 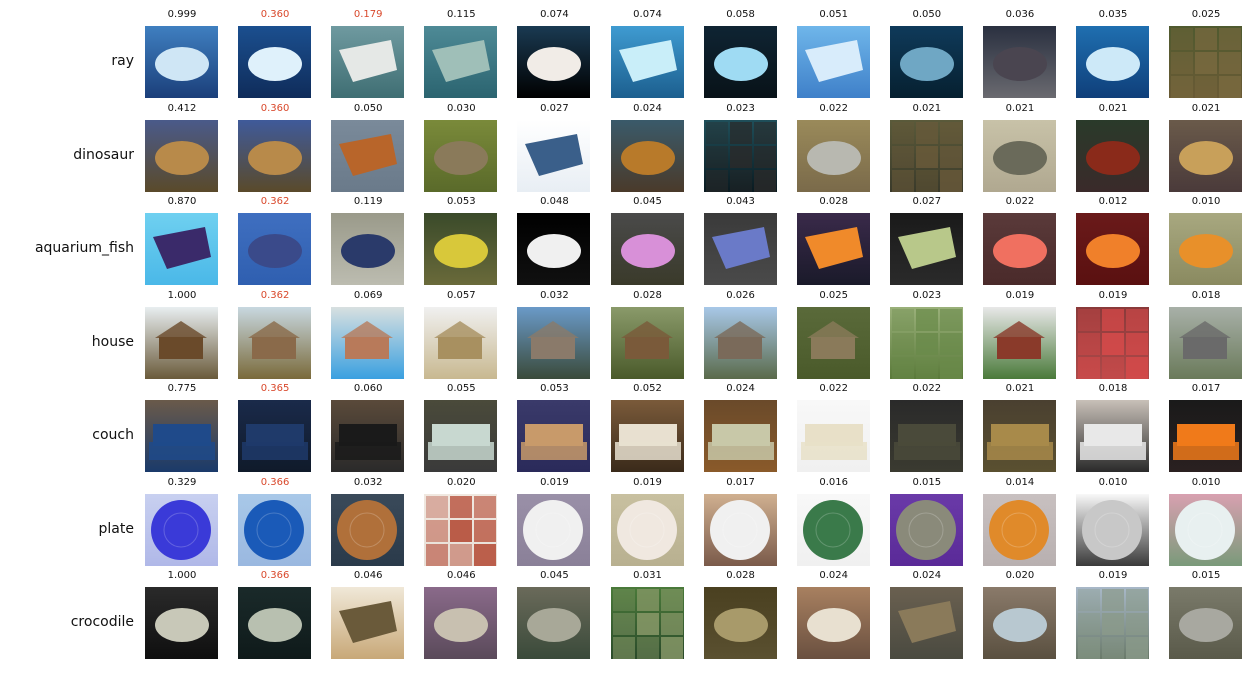 What do you see at coordinates (368, 388) in the screenshot?
I see `score-label: 0.060` at bounding box center [368, 388].